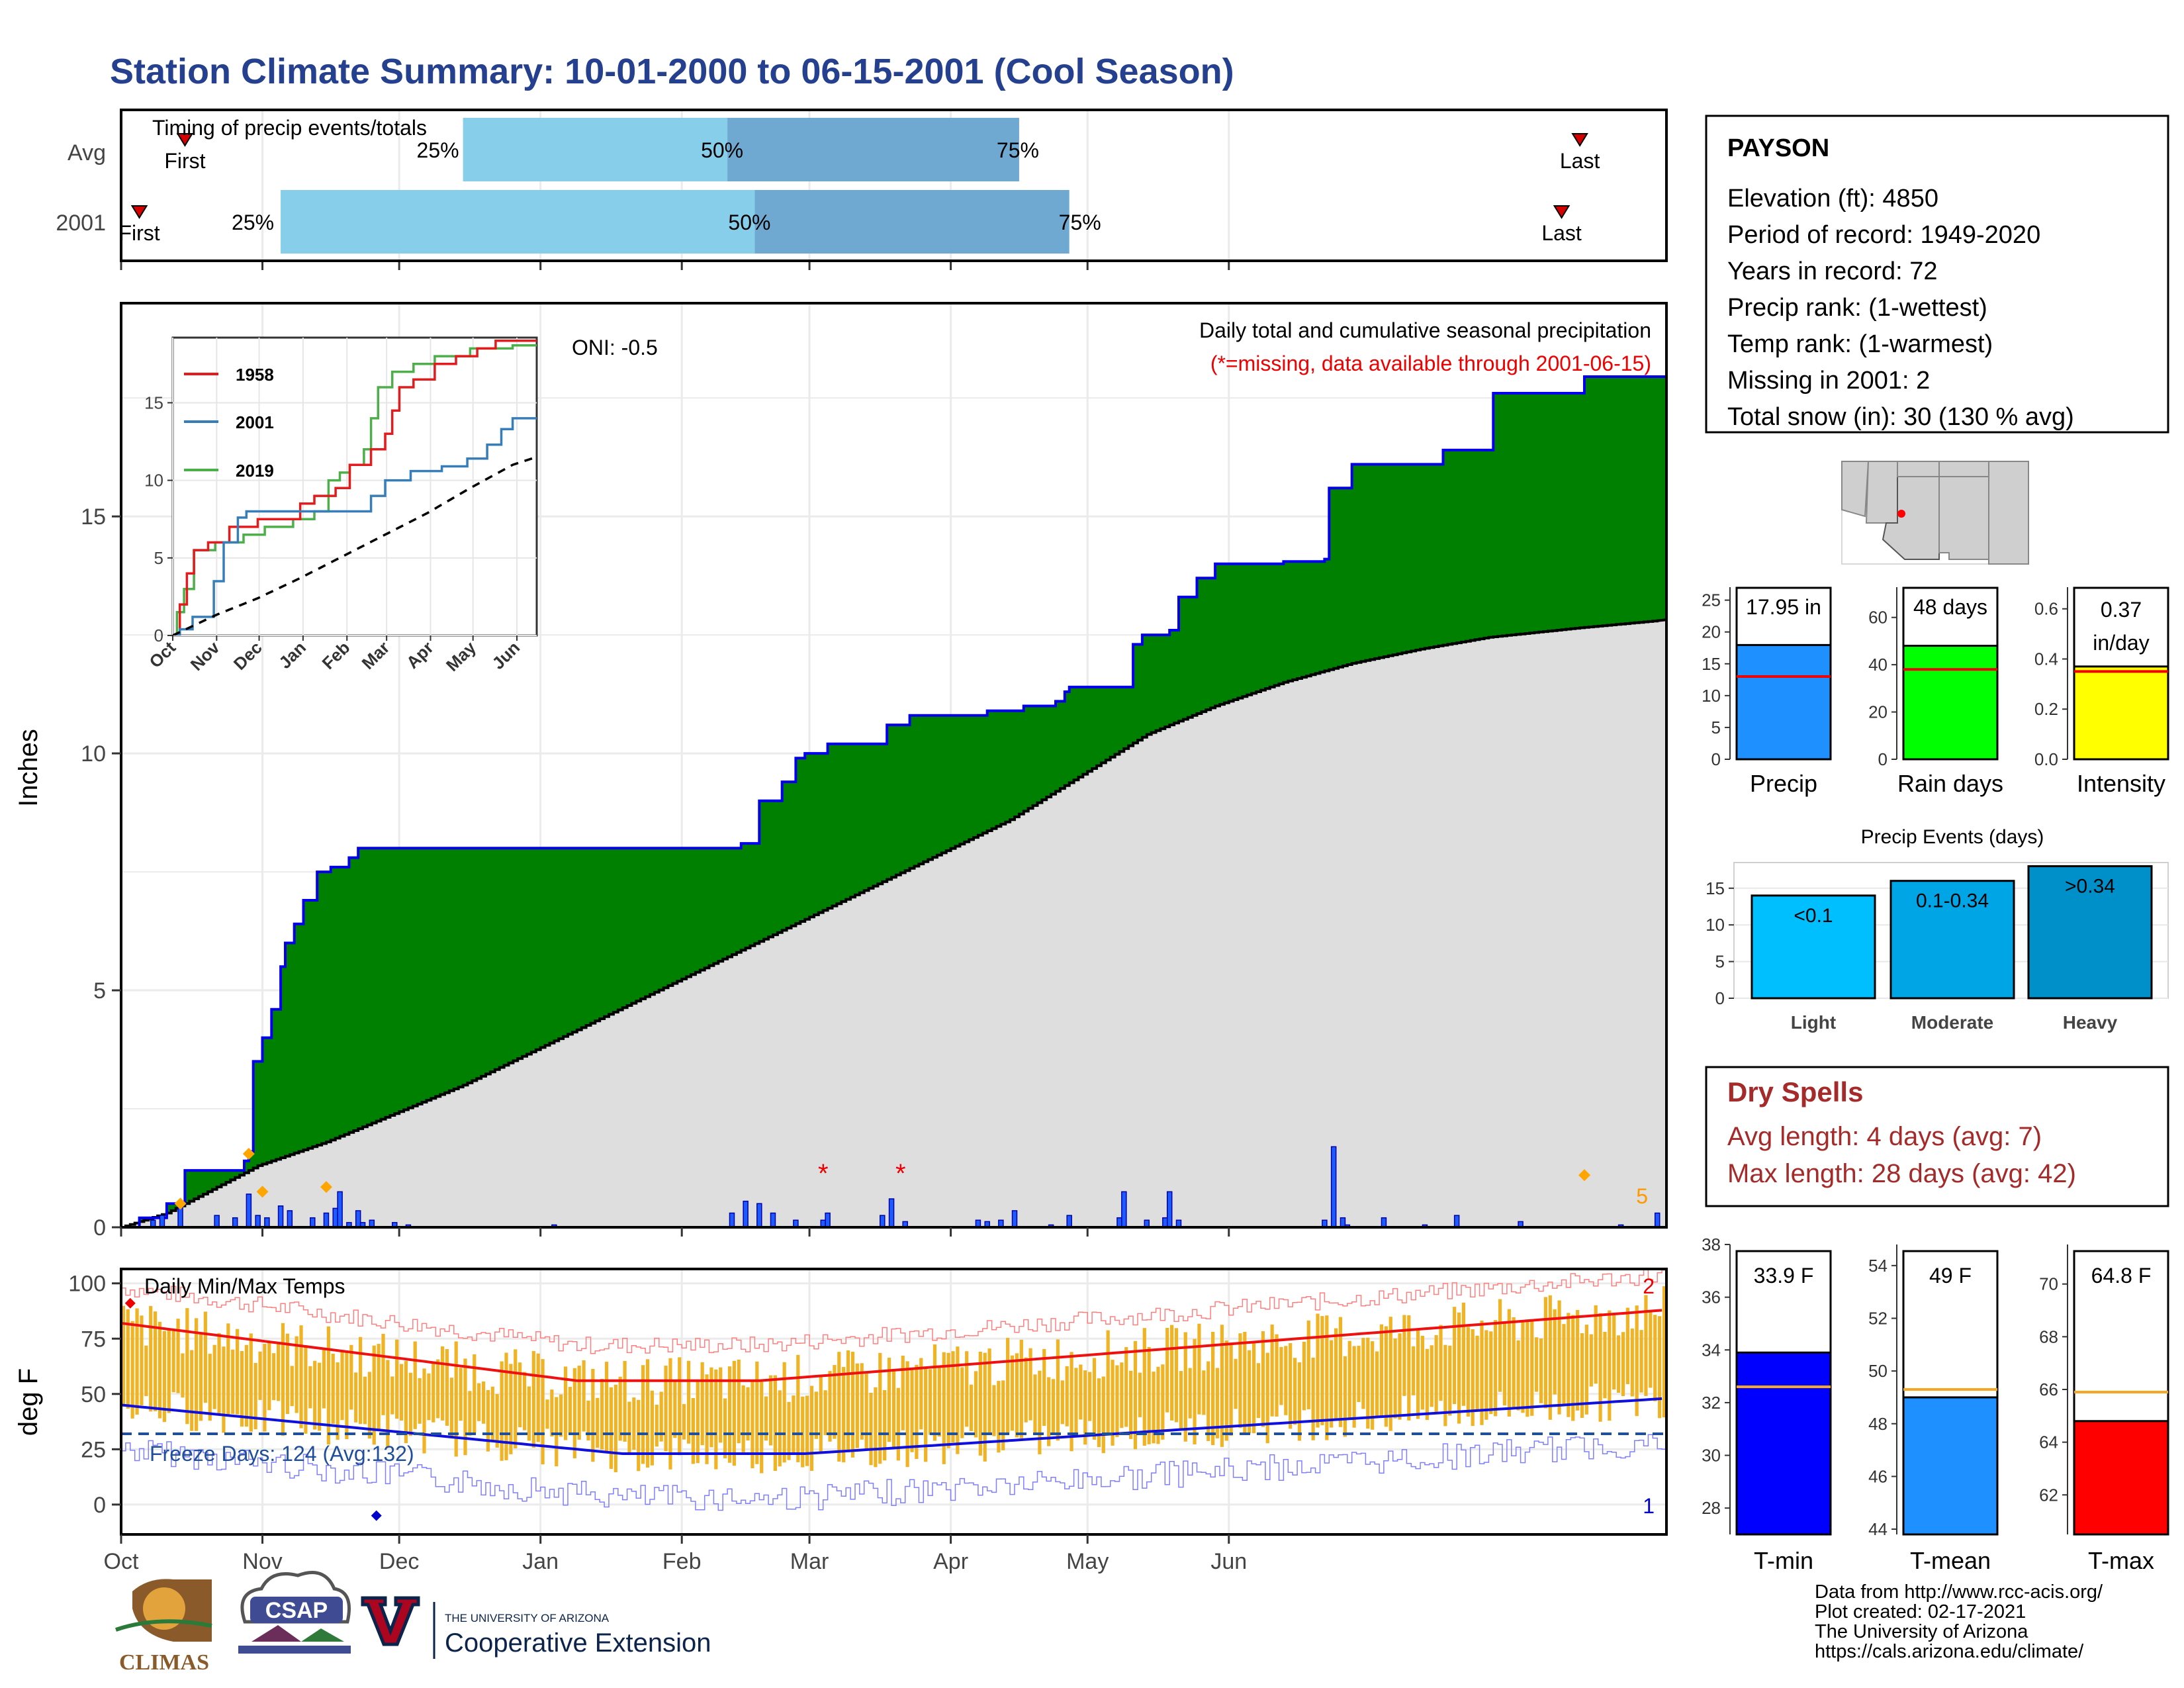  What do you see at coordinates (1080, 222) in the screenshot?
I see `timing-label-q75-1: 75%` at bounding box center [1080, 222].